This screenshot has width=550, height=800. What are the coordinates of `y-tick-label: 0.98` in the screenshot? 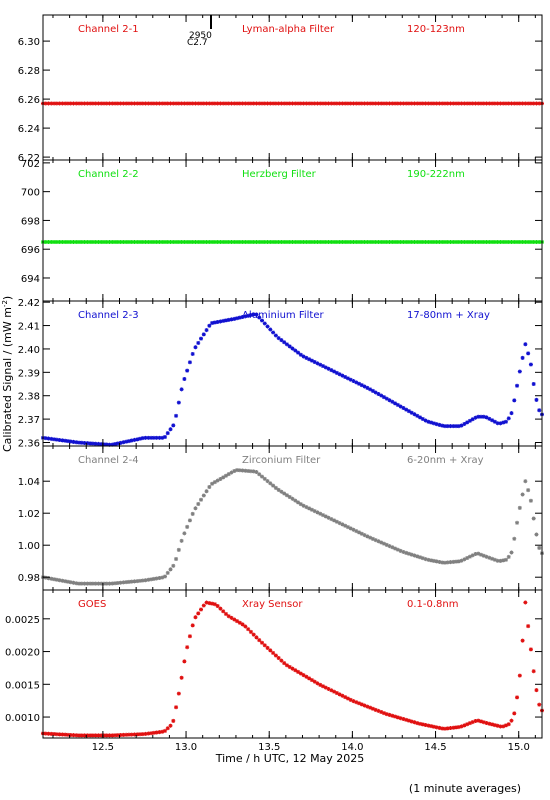 It's located at (29, 578).